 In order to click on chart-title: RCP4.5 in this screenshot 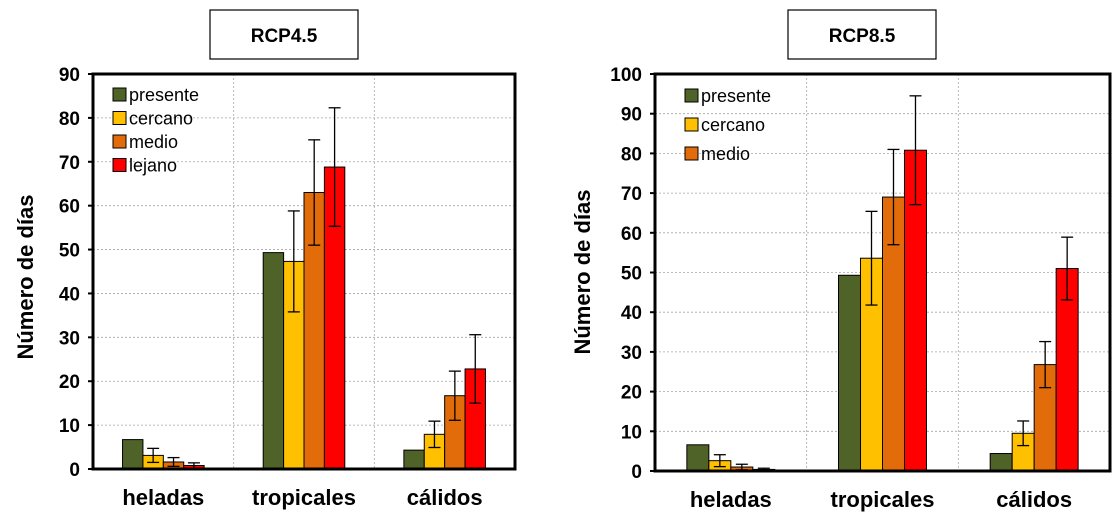, I will do `click(284, 36)`.